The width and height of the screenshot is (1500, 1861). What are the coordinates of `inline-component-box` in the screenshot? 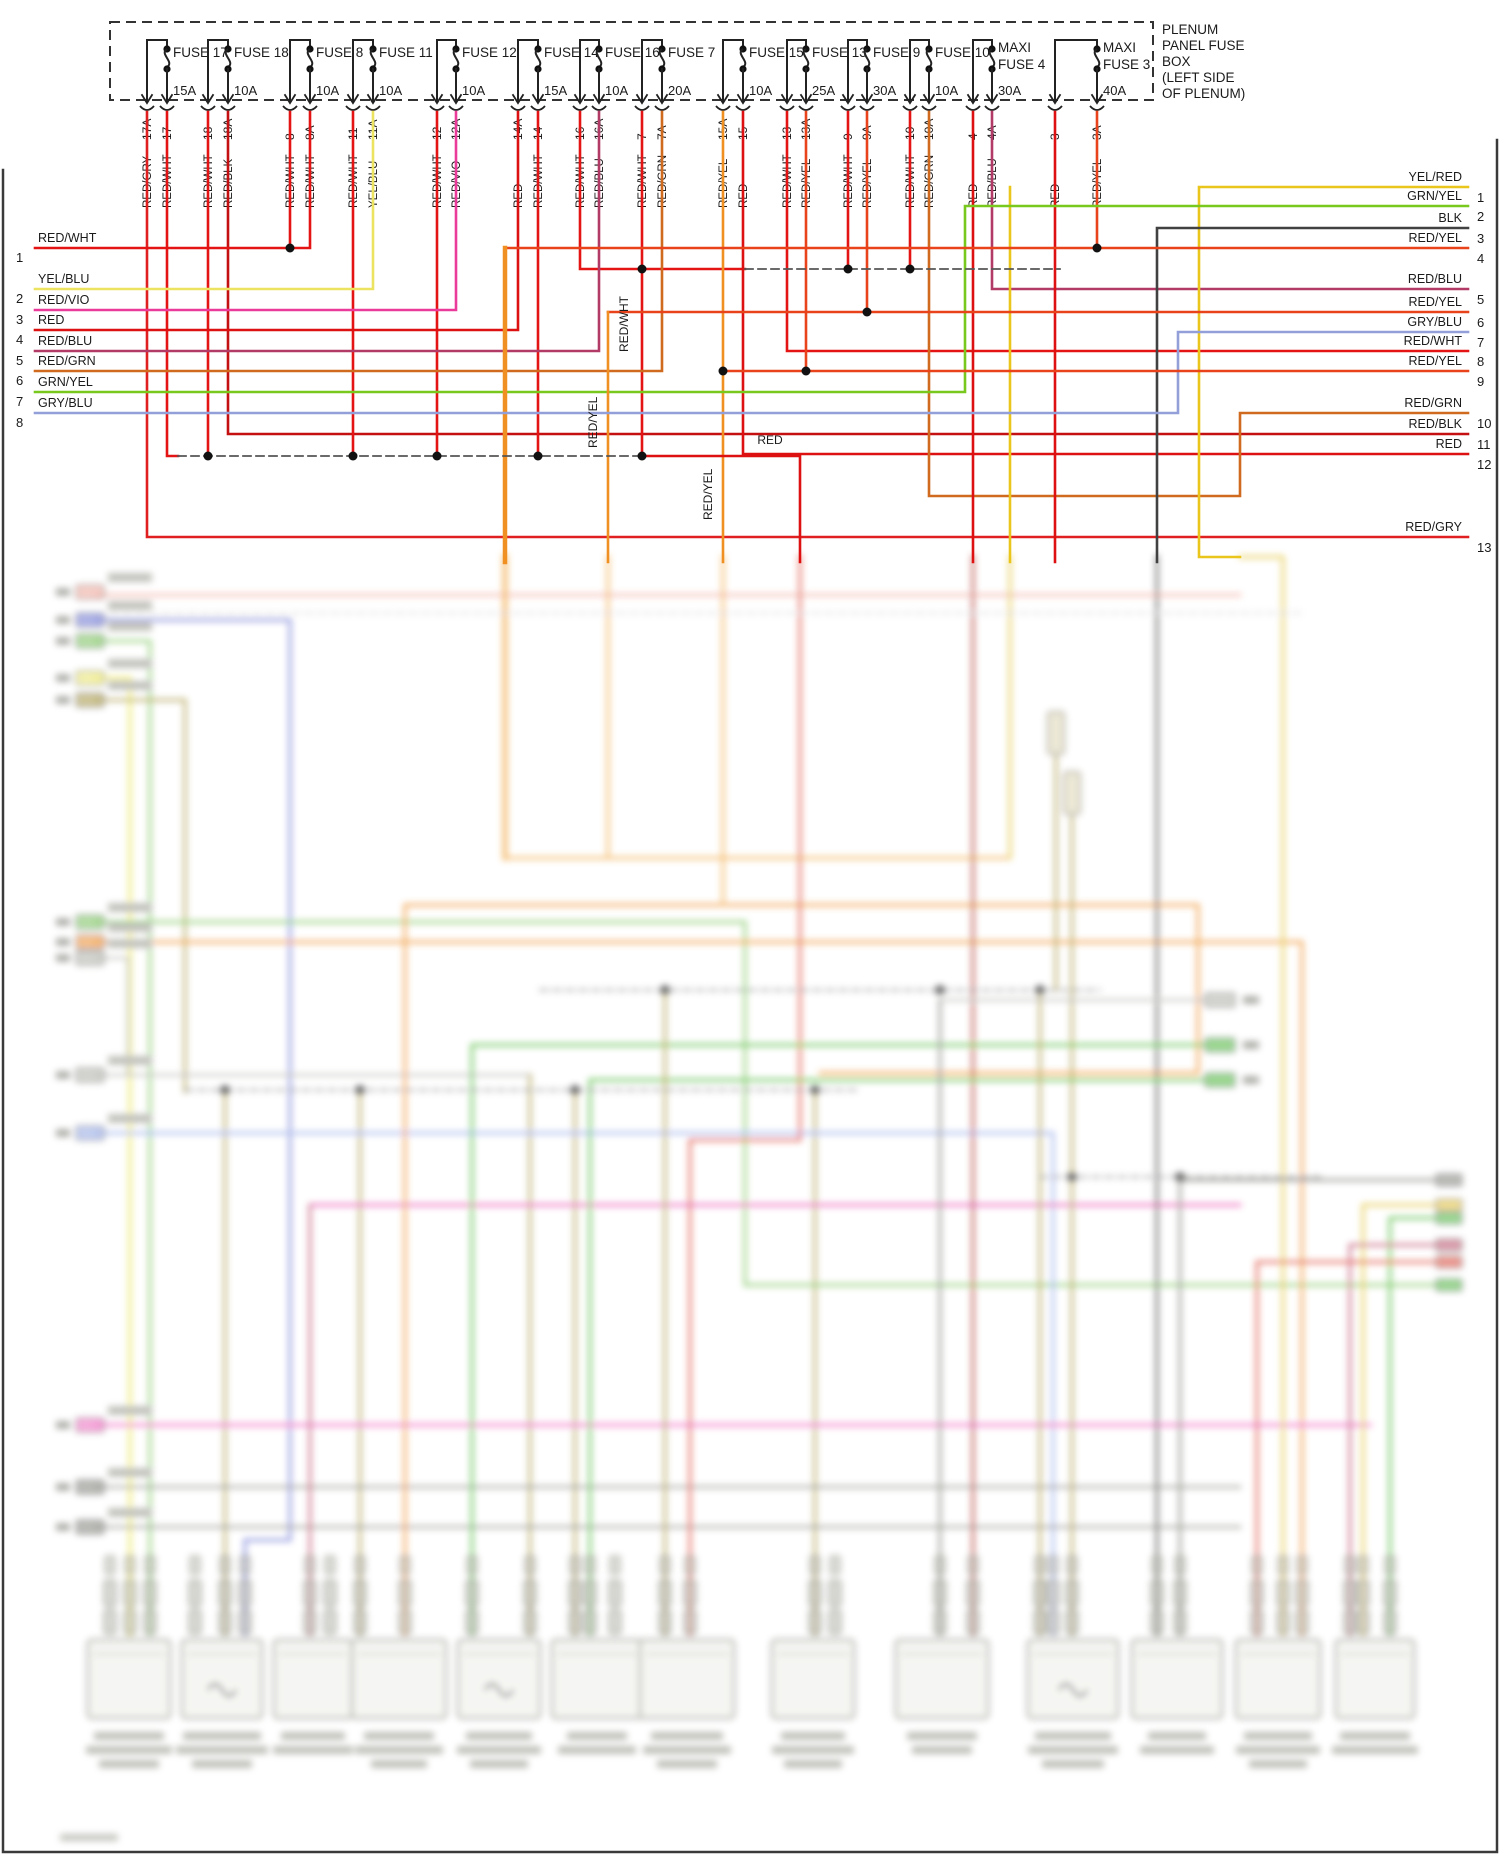 It's located at (1072, 793).